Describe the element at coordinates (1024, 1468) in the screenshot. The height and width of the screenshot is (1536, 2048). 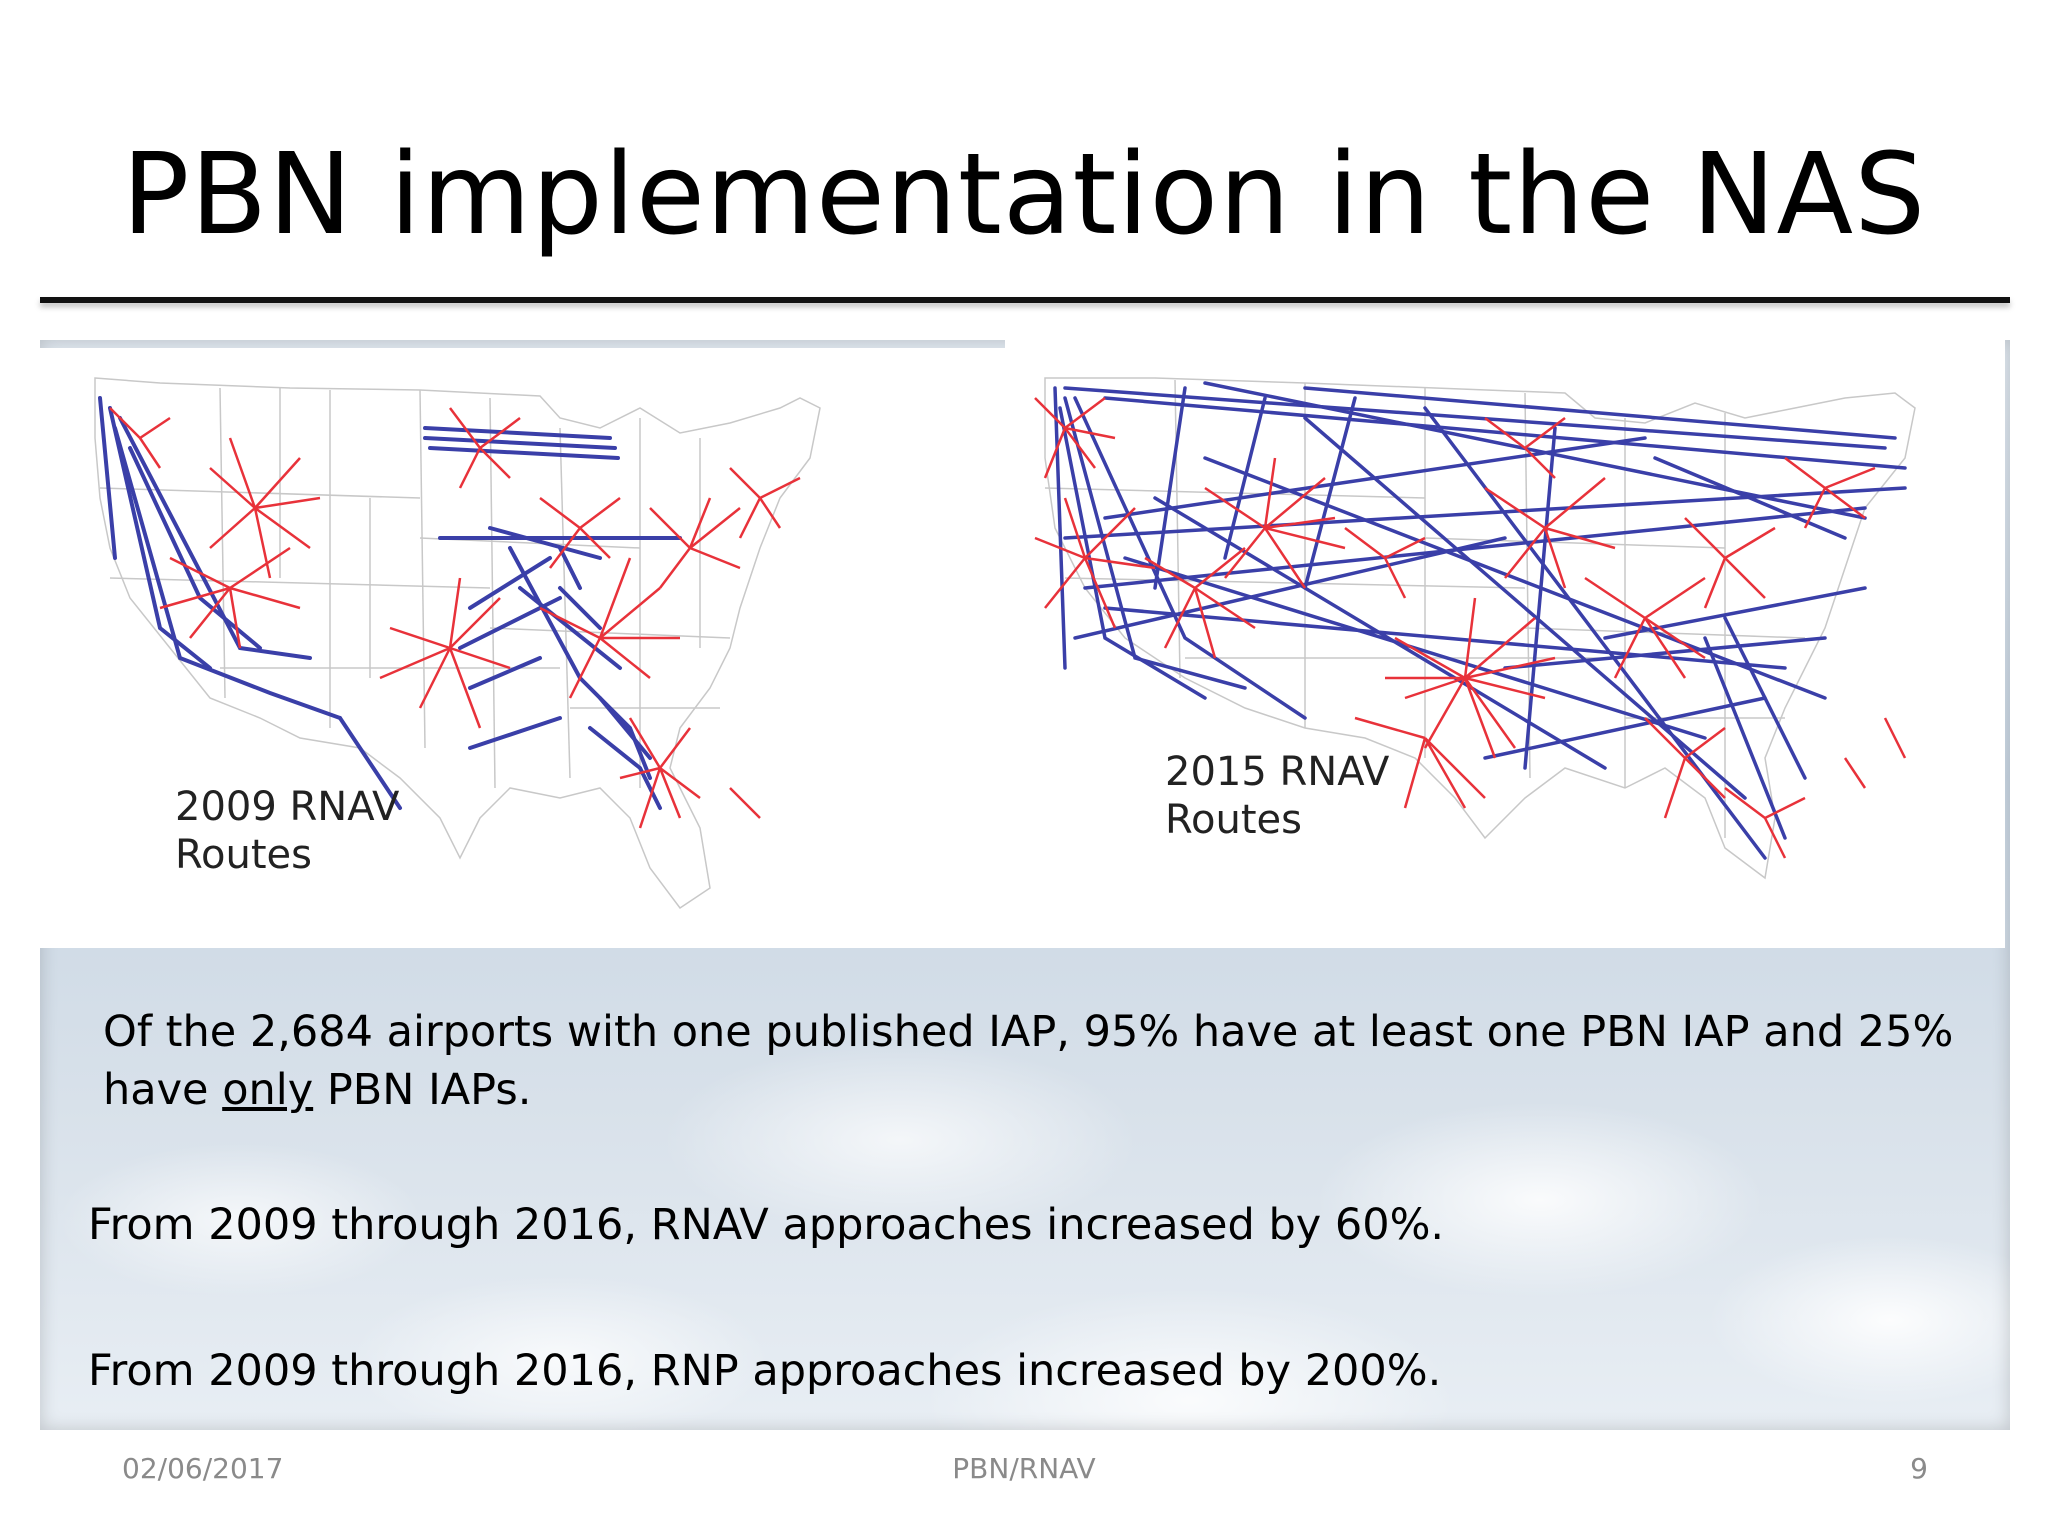
I see `footer-title: PBN/RNAV` at that location.